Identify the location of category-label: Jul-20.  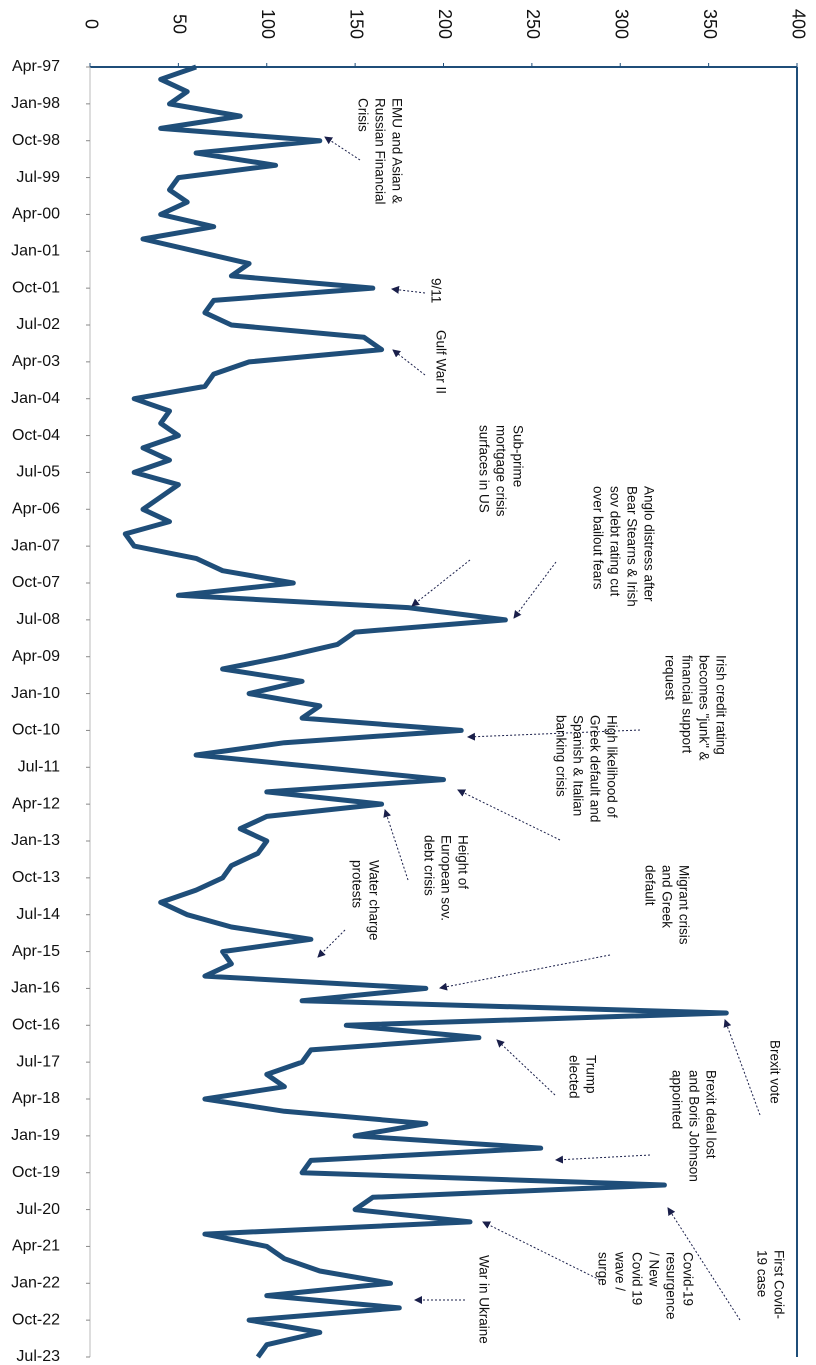
(38, 1209).